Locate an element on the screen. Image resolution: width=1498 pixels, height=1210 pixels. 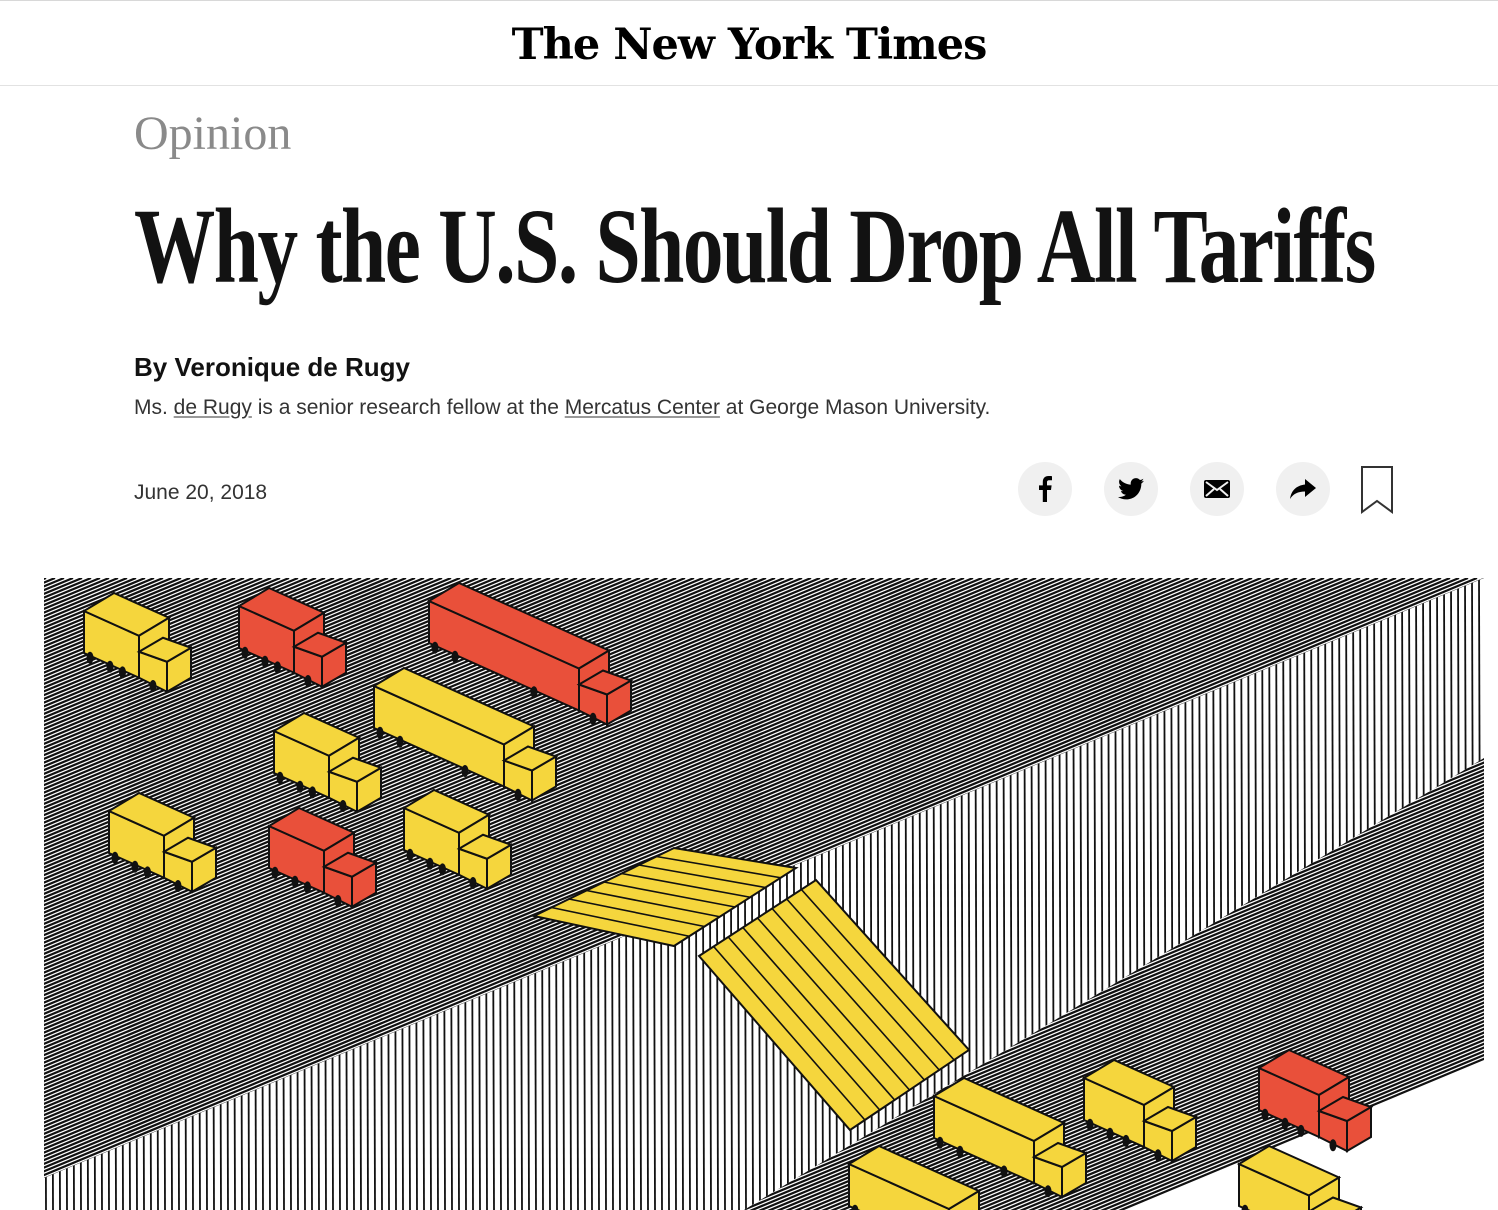
bookmark-icon is located at coordinates (1377, 490).